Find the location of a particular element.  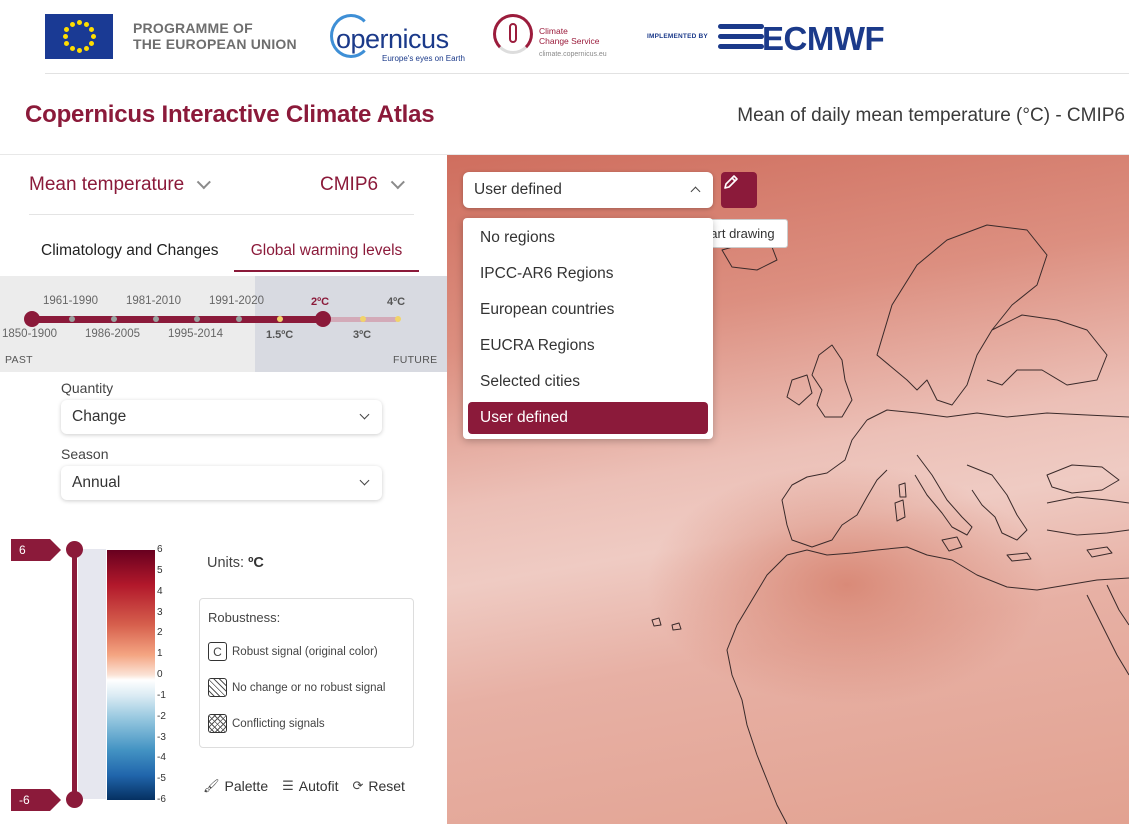

robust-signal-item: C Robust signal (original color) is located at coordinates (293, 651).